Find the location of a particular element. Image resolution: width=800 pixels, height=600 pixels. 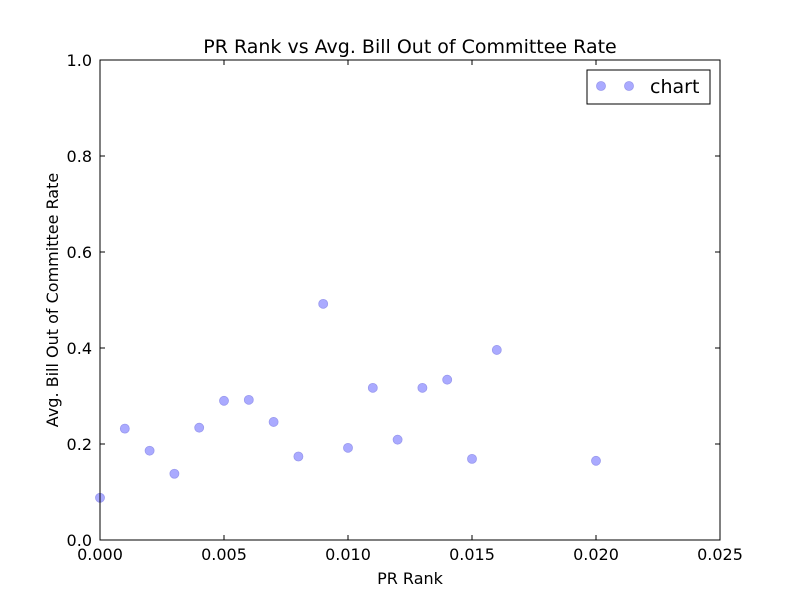

x-tick-label: 0.020 is located at coordinates (596, 554).